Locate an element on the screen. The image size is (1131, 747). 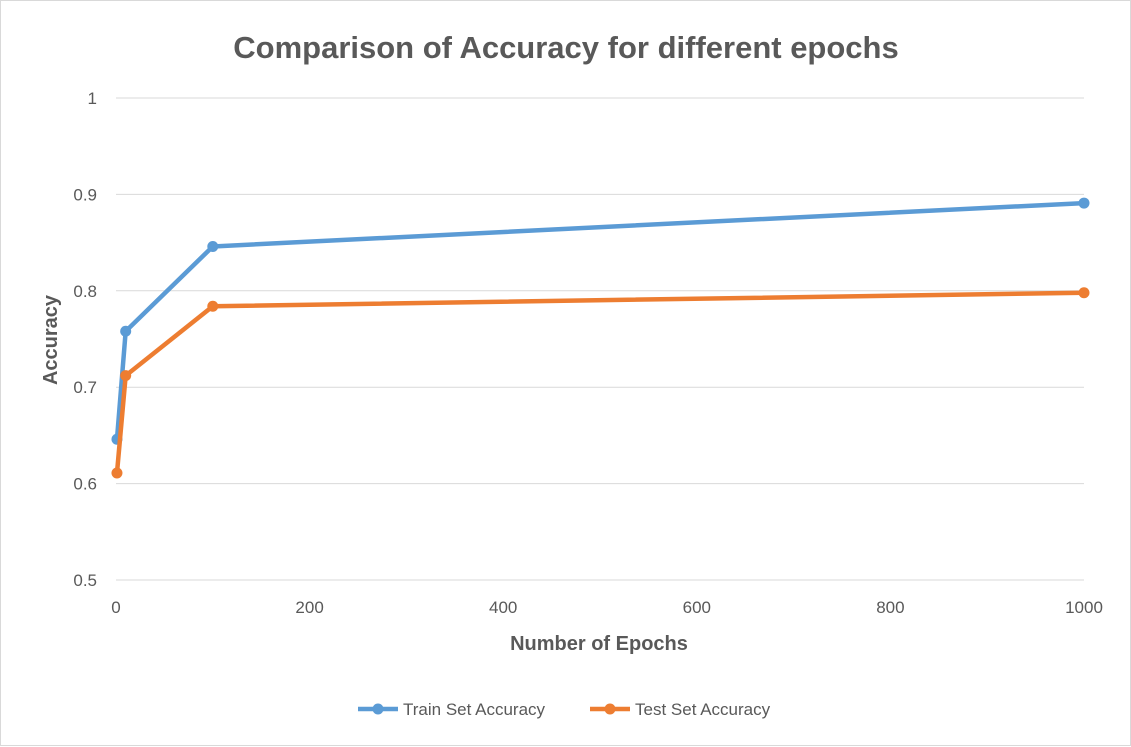
legend-item: Train Set Accuracy is located at coordinates (452, 709).